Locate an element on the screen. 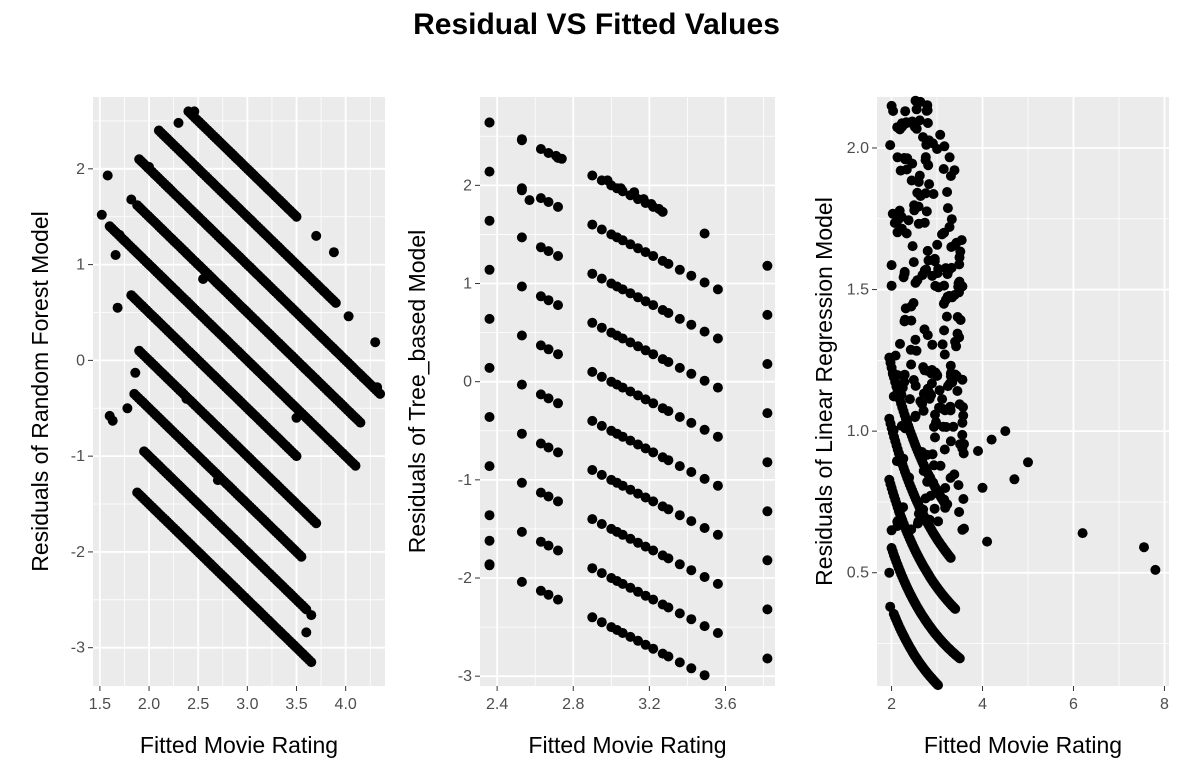 The width and height of the screenshot is (1193, 774). x-tick-label: 2 is located at coordinates (891, 704).